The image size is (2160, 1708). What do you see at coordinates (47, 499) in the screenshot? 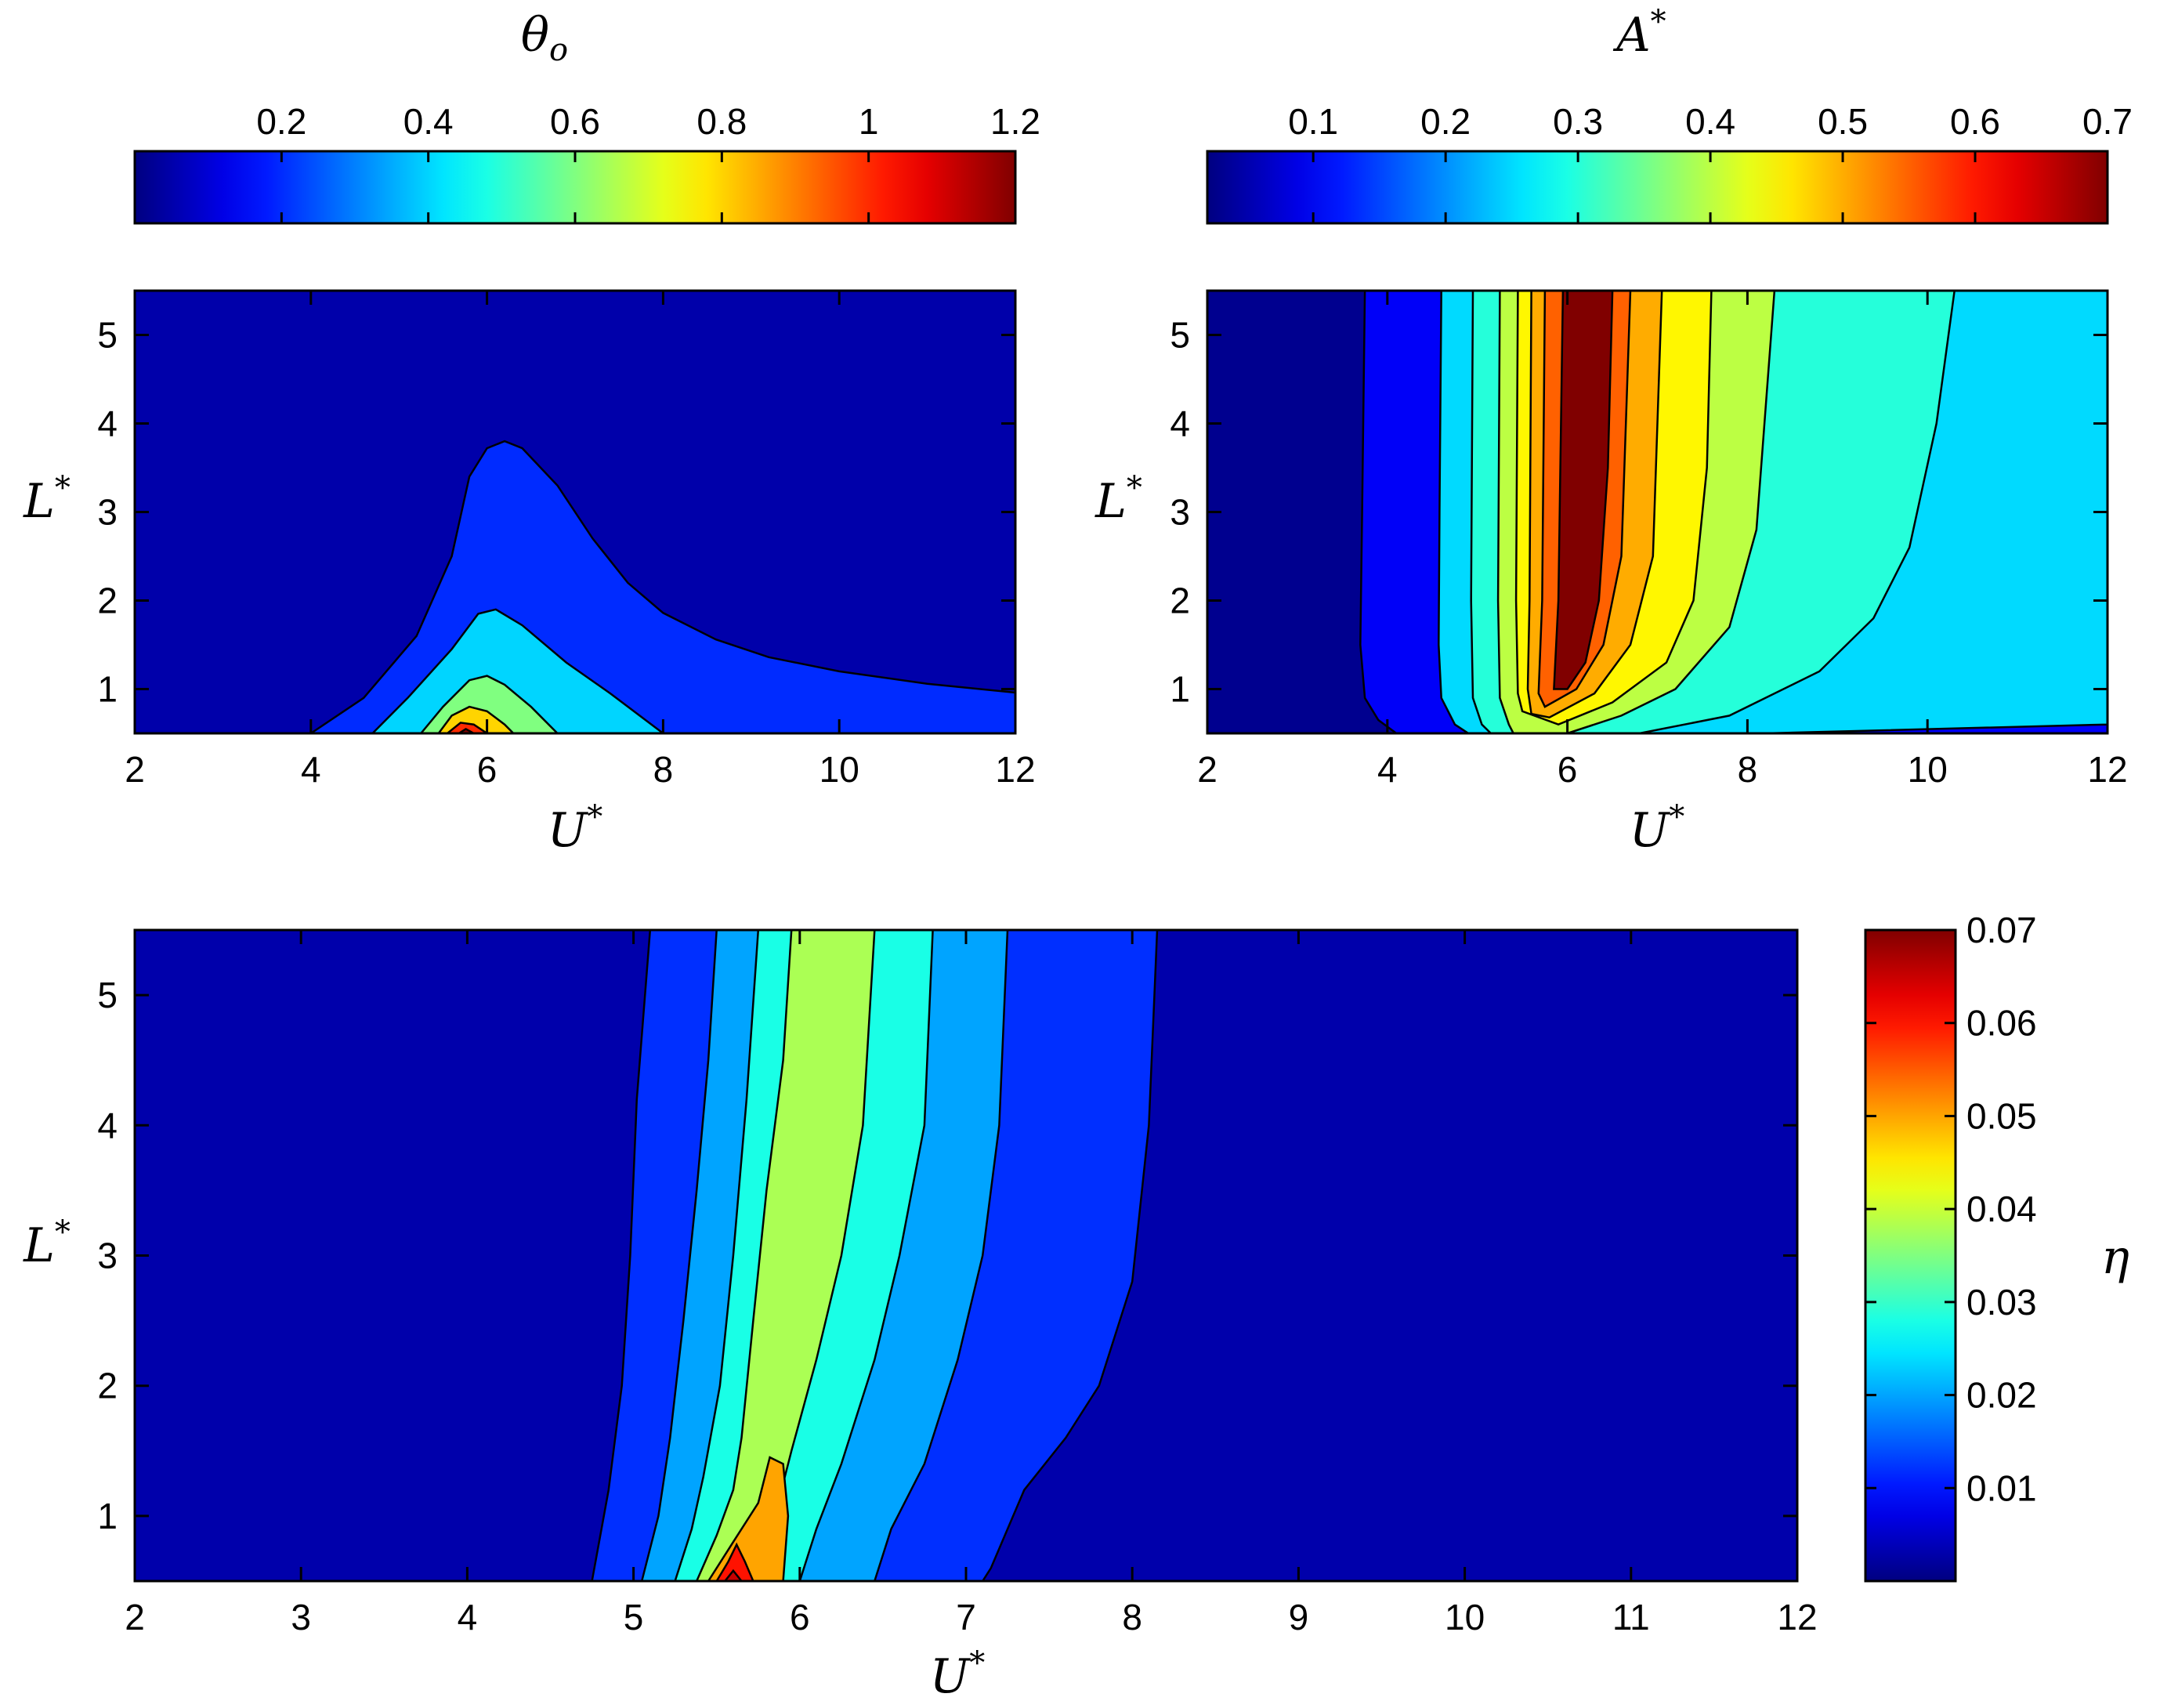
I see `ylabel-theta: L*` at bounding box center [47, 499].